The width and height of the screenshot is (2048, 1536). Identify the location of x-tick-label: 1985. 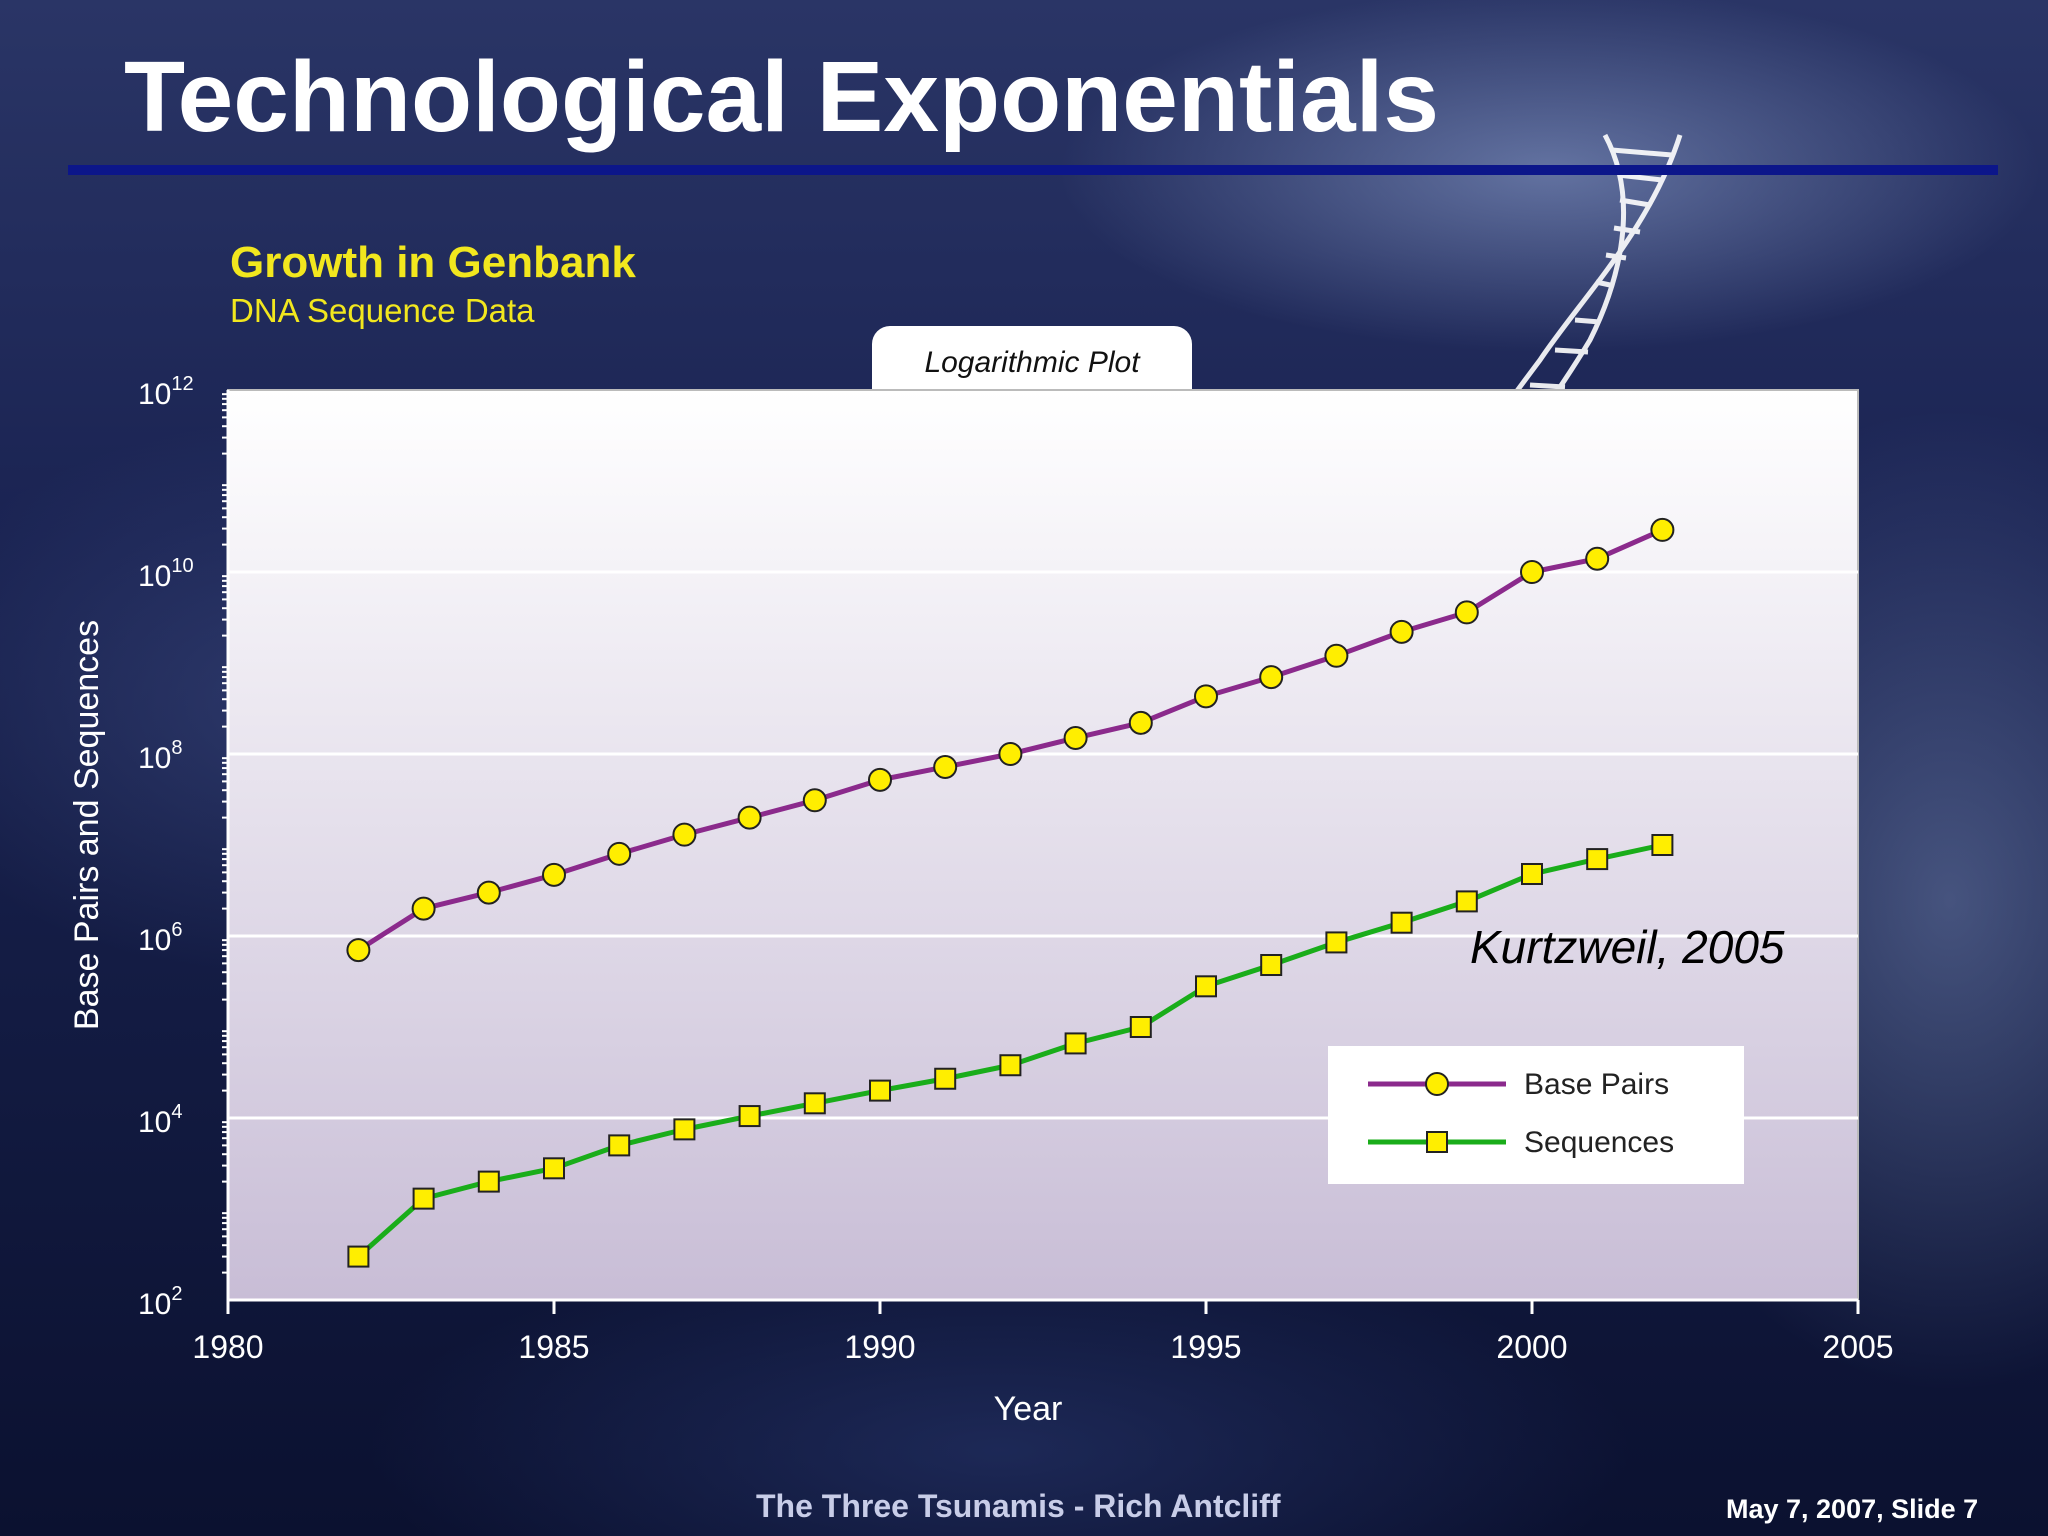
(553, 1347).